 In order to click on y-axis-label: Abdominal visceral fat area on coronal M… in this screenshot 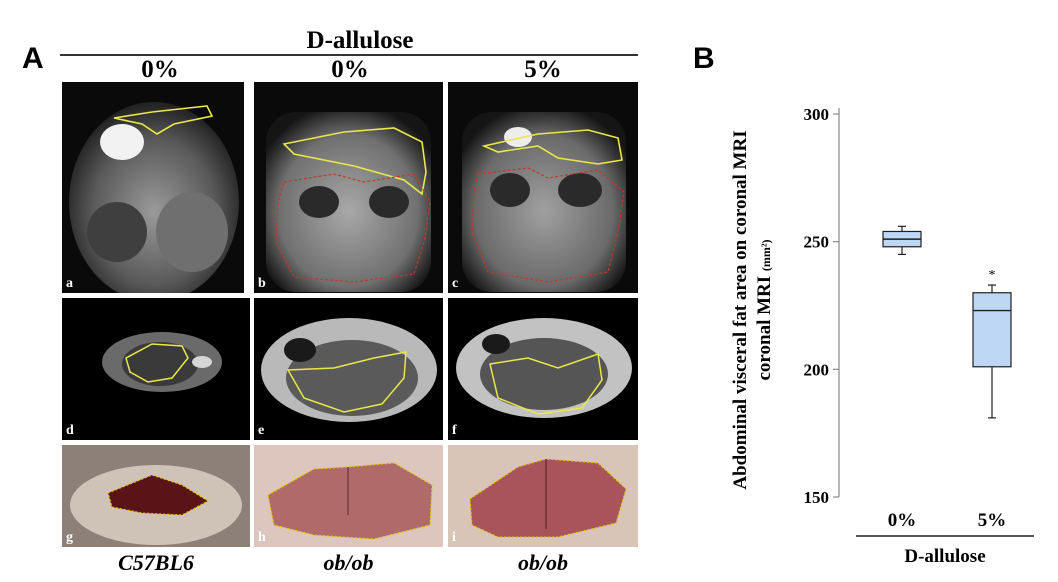, I will do `click(740, 309)`.